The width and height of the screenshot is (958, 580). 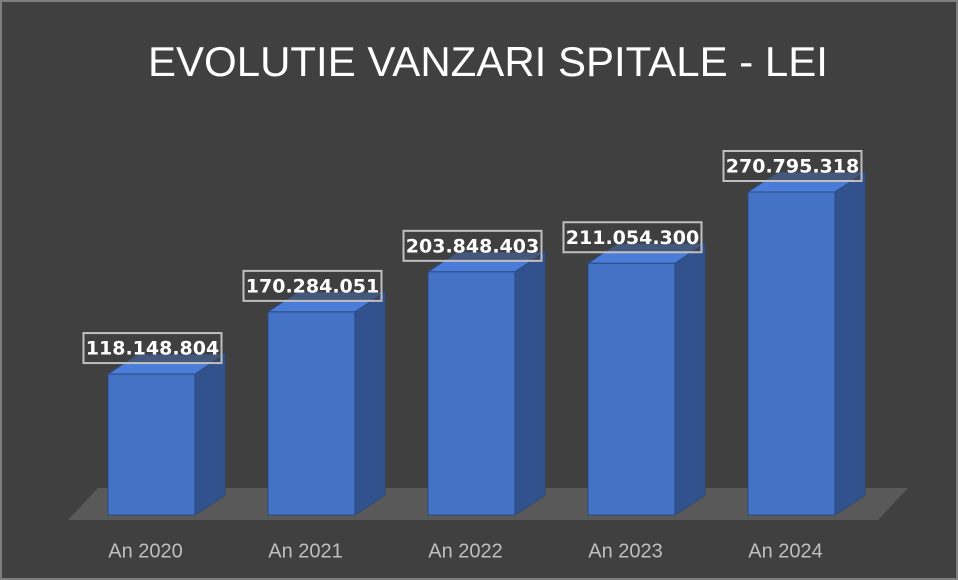 I want to click on value-label: 211.054.300, so click(x=632, y=238).